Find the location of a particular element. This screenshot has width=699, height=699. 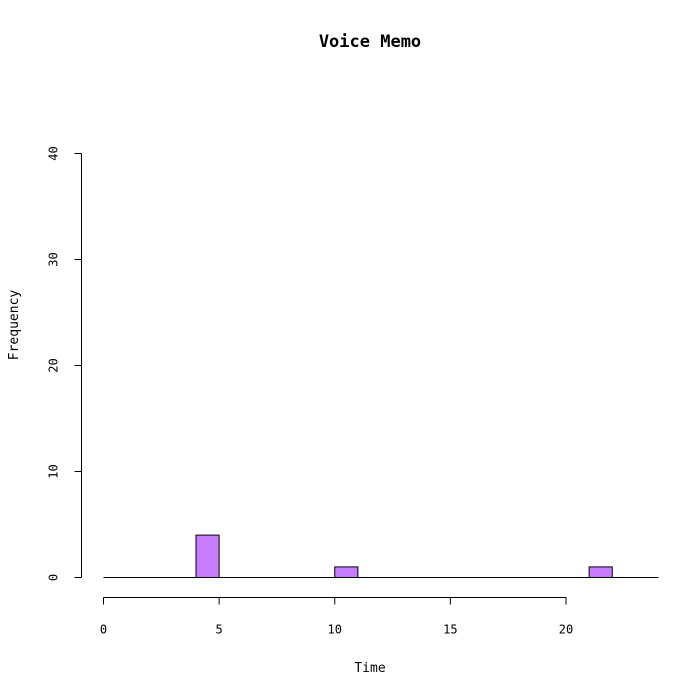

y-tick-label: 30 is located at coordinates (54, 259).